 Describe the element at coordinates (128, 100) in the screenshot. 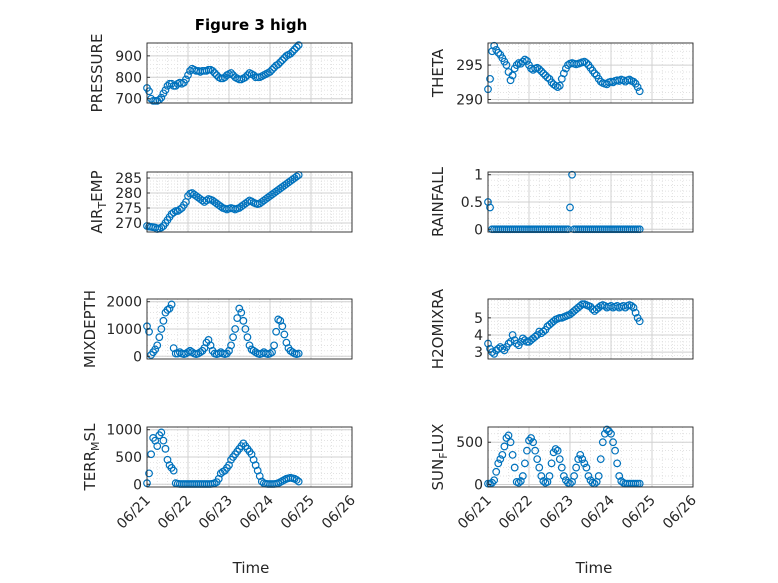

I see `y-tick-label: 700` at that location.